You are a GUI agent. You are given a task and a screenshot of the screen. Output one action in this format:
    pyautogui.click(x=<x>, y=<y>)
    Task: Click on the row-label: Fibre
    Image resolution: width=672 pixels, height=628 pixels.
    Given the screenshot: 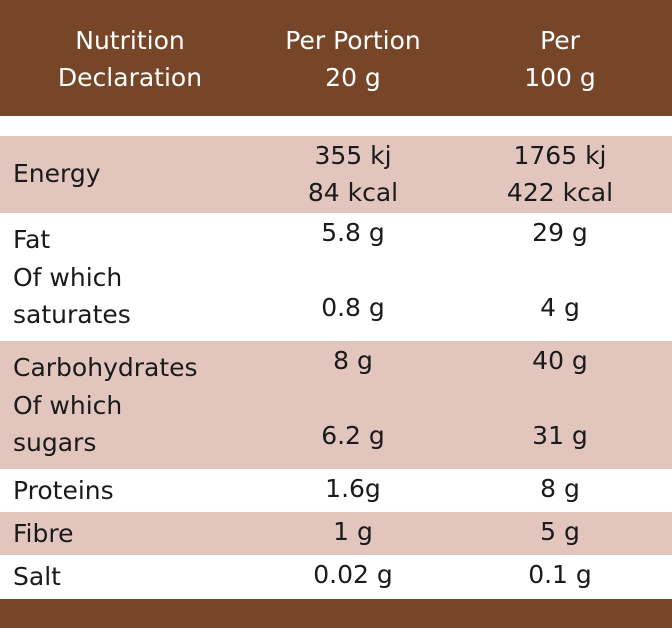 What is the action you would take?
    pyautogui.click(x=43, y=533)
    